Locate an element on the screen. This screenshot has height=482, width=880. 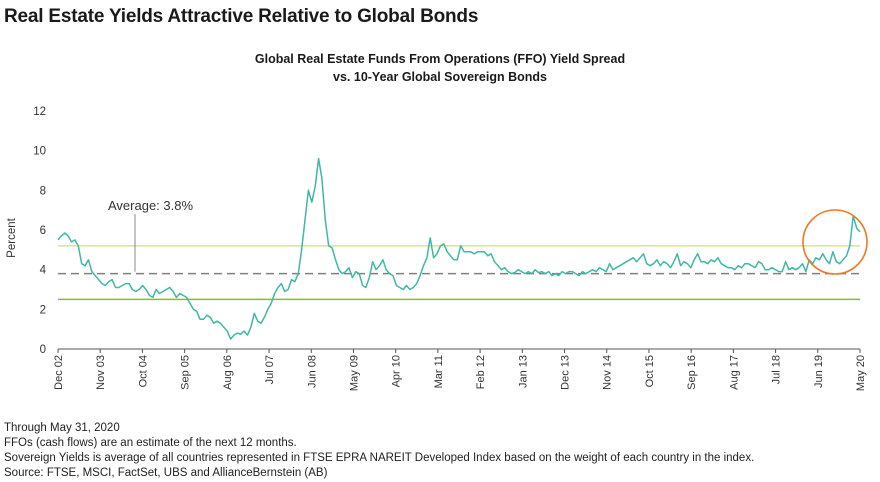
reference-bands is located at coordinates (459, 273).